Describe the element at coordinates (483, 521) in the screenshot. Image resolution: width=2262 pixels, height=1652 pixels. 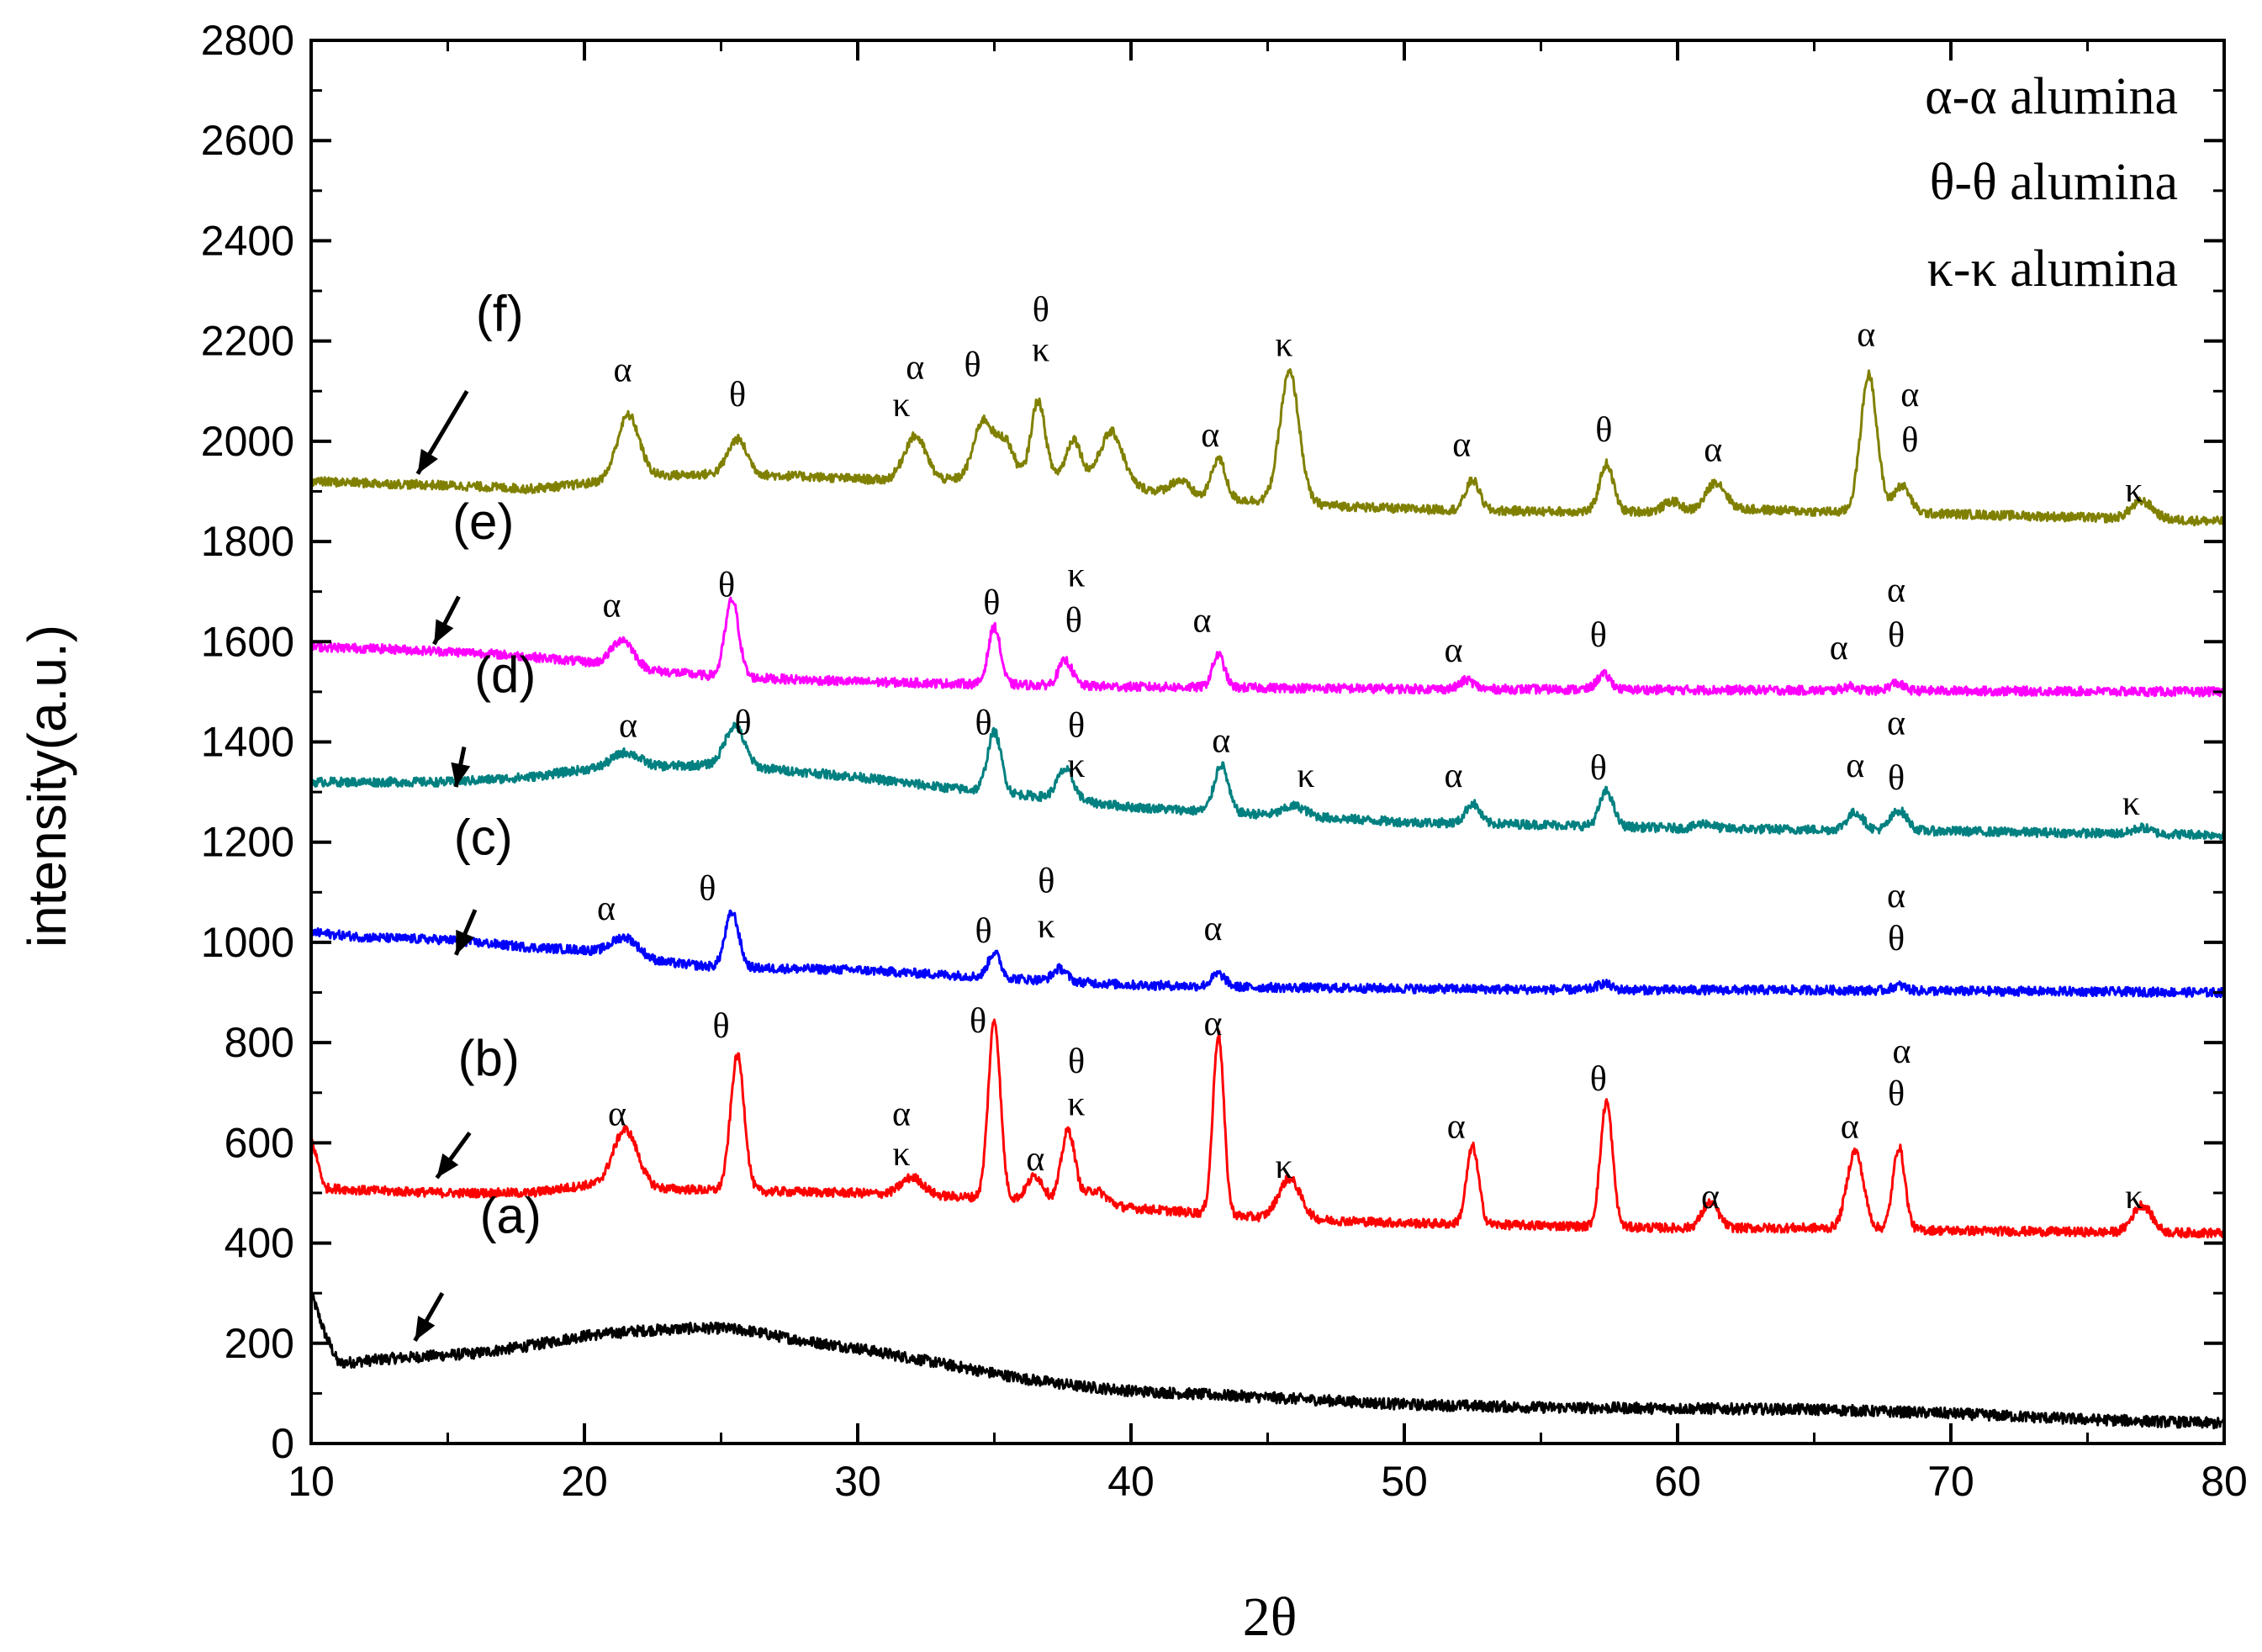
I see `series-label: (e)` at that location.